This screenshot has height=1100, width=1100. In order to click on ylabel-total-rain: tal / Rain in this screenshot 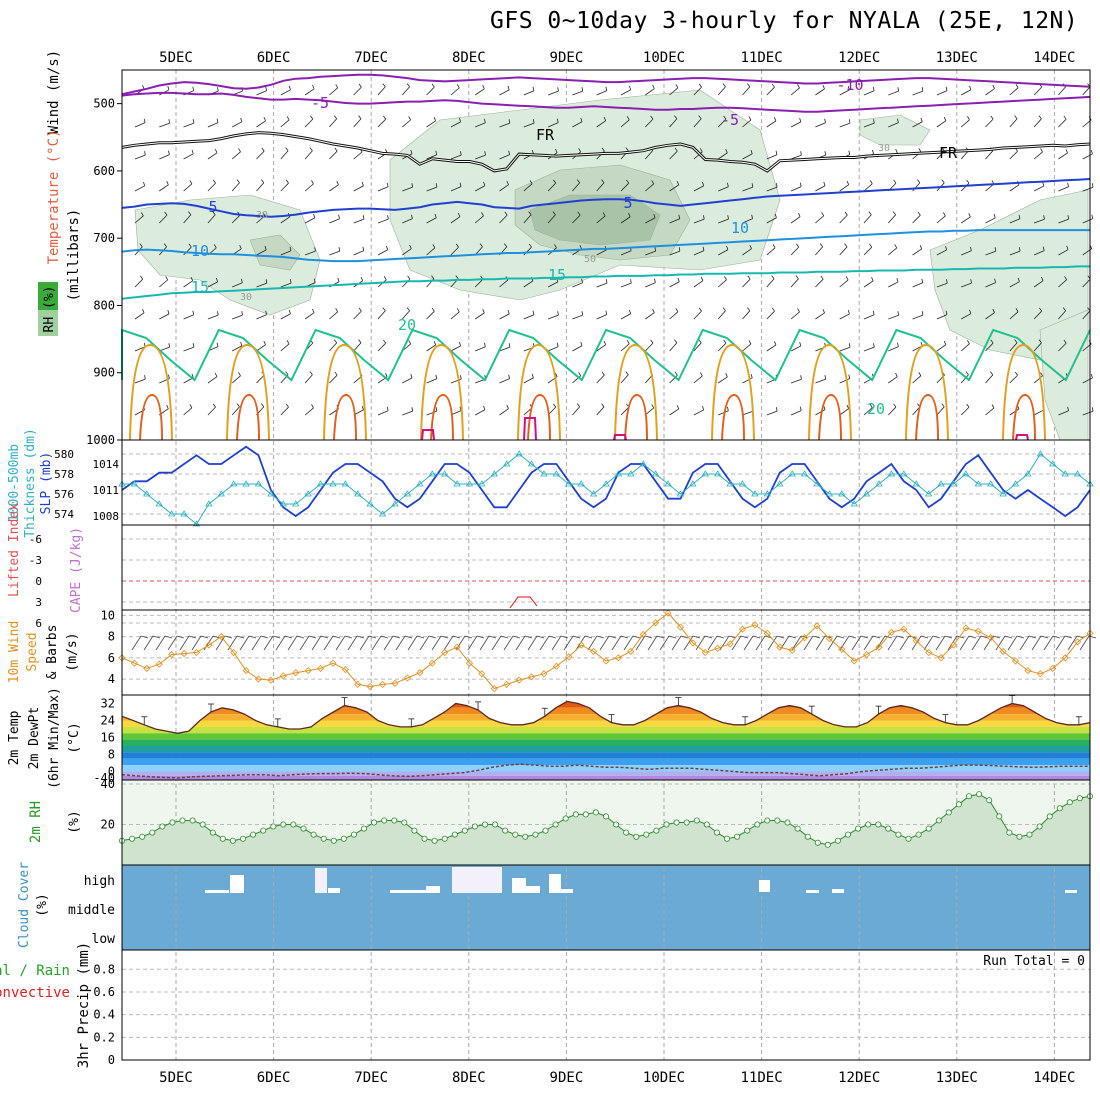, I will do `click(35, 971)`.